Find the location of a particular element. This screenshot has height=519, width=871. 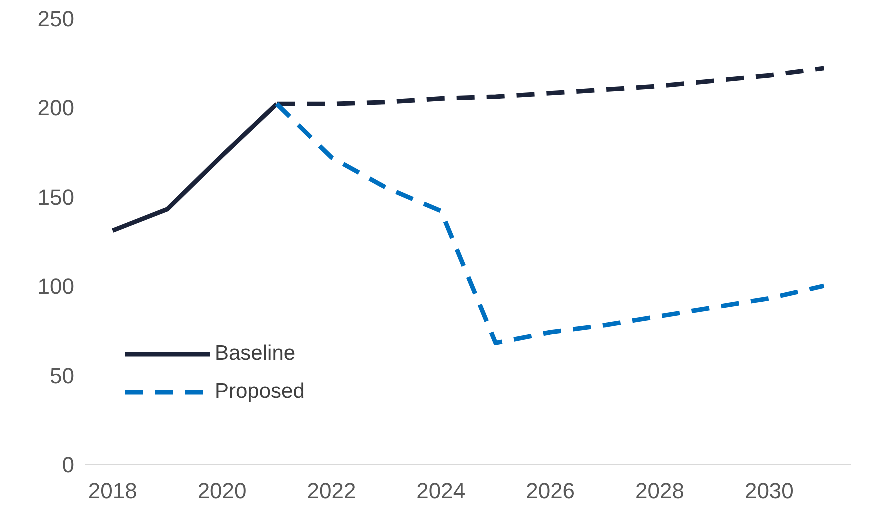

x-tick-label: 2028 is located at coordinates (660, 491).